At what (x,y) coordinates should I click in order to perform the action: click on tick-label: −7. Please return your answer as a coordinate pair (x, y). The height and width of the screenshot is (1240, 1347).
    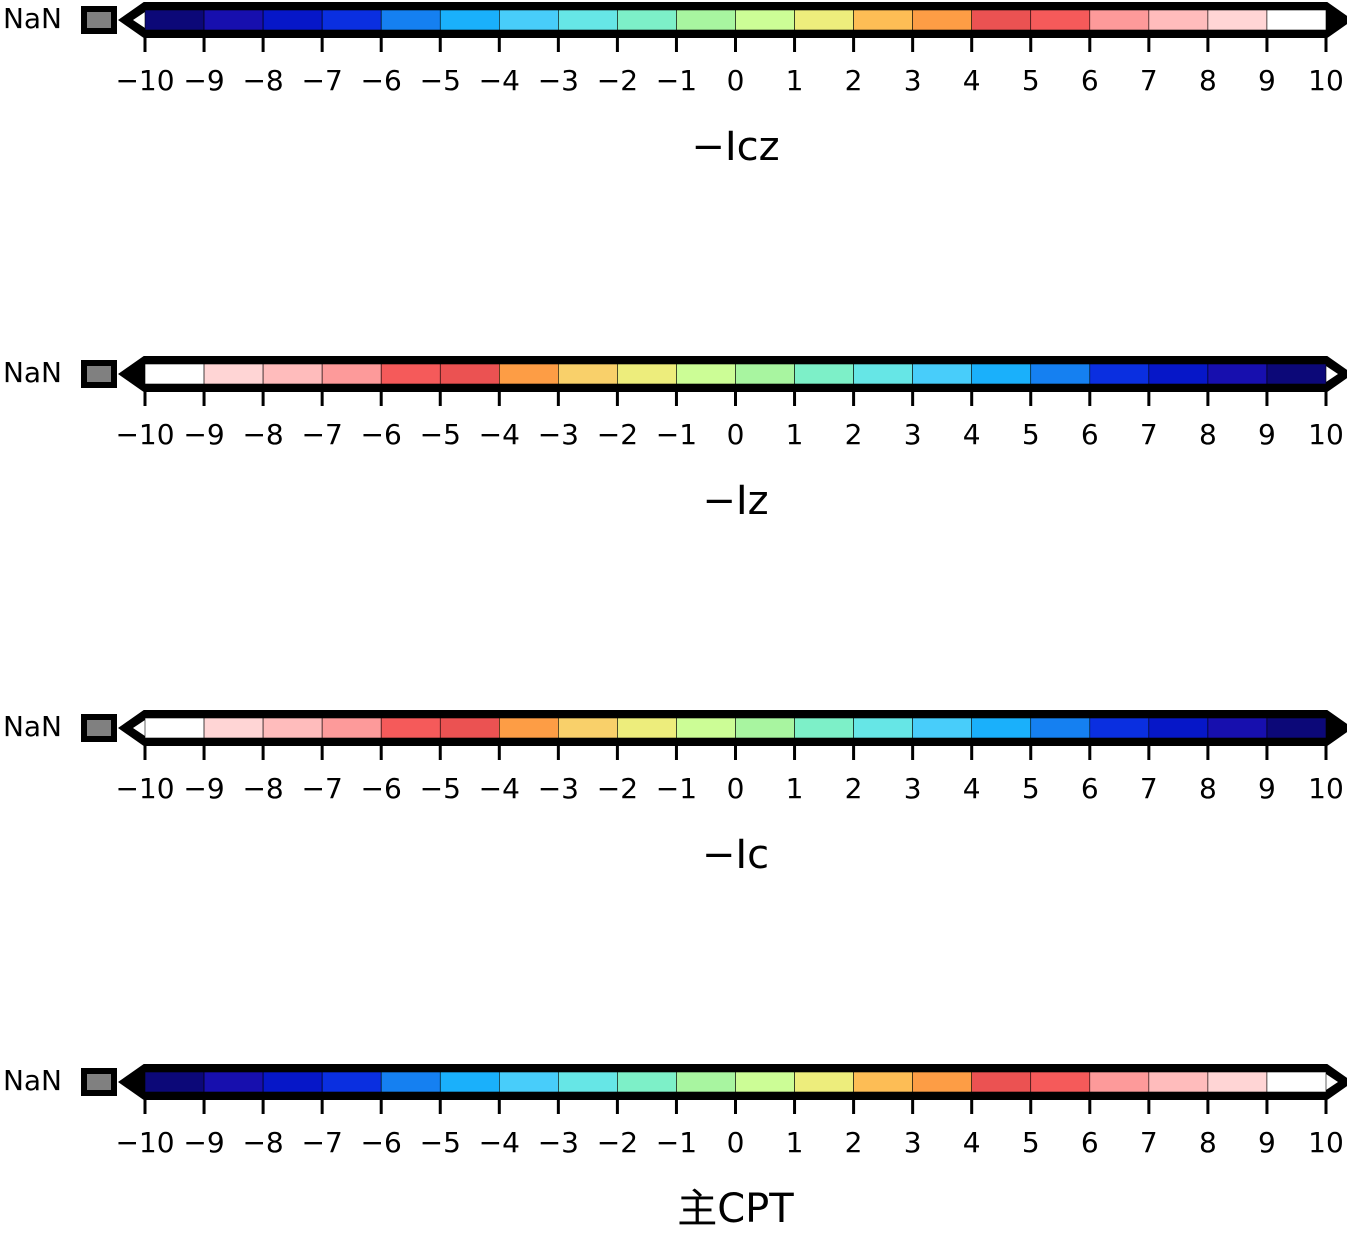
    Looking at the image, I should click on (322, 434).